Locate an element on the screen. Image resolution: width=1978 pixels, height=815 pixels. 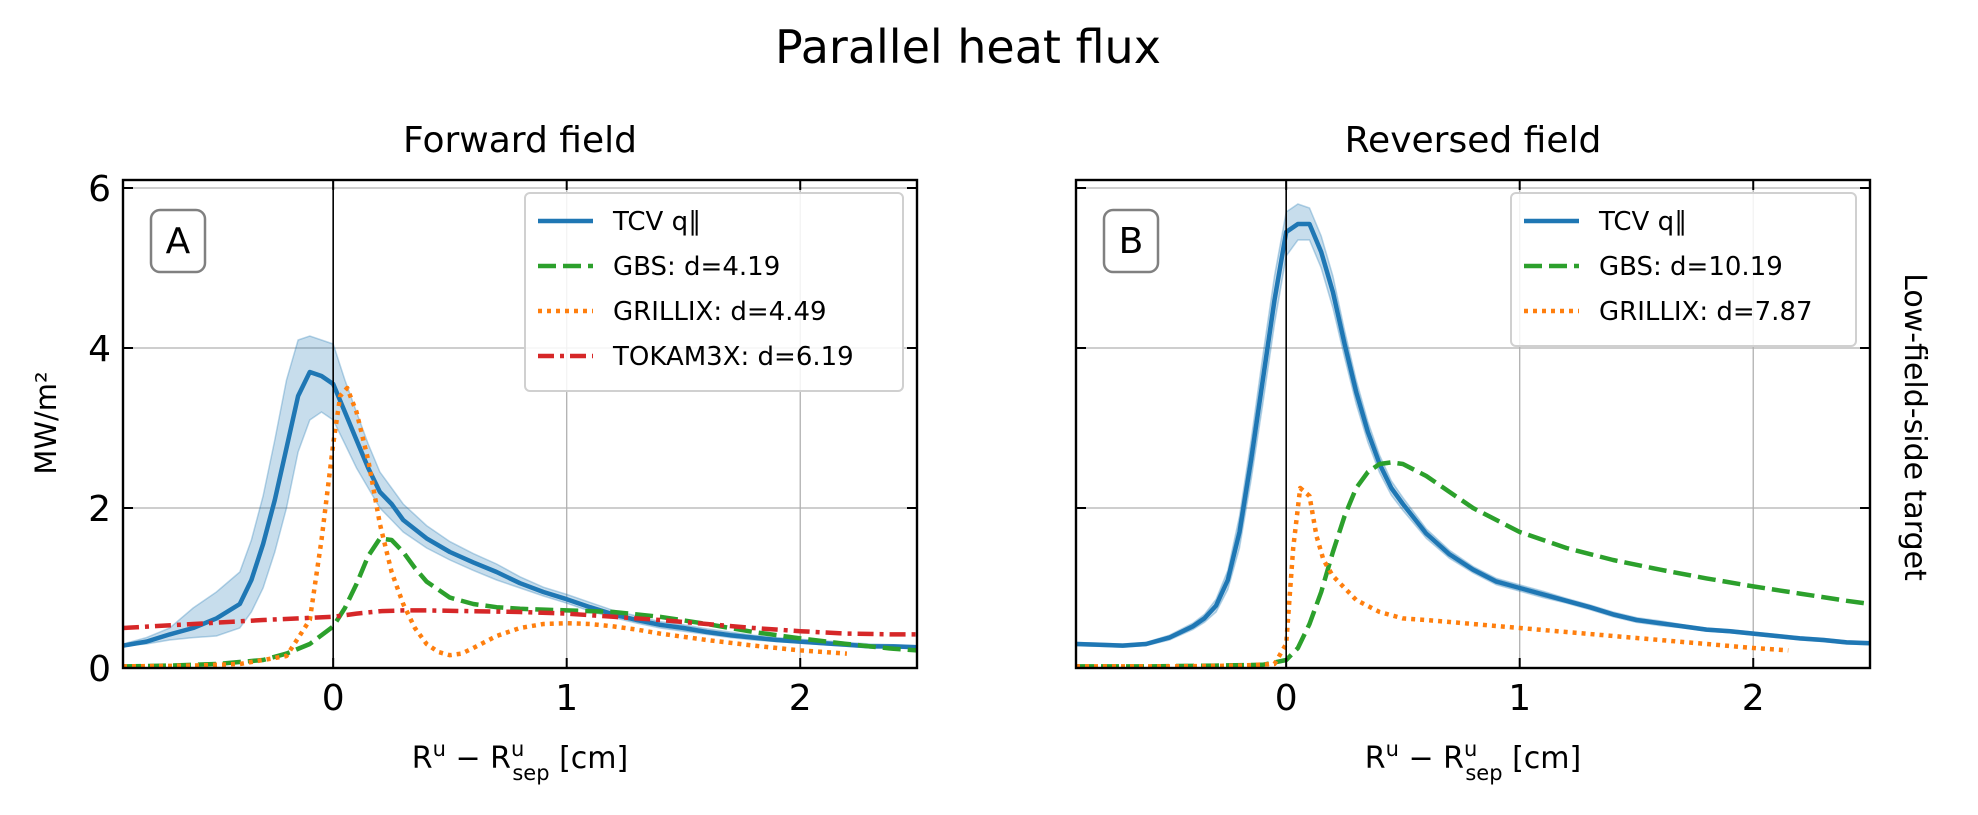
panel-title: Reversed field is located at coordinates (1473, 140).